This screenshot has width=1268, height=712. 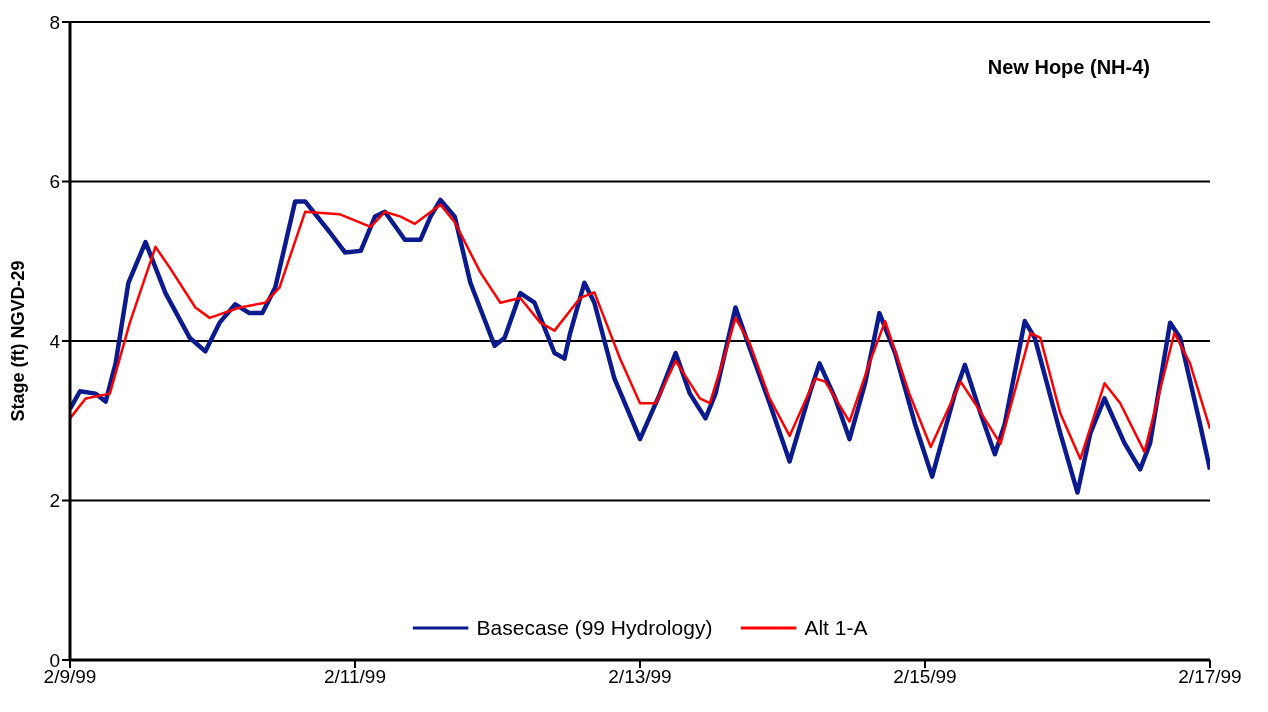 What do you see at coordinates (355, 677) in the screenshot?
I see `x-tick-label: 2/11/99` at bounding box center [355, 677].